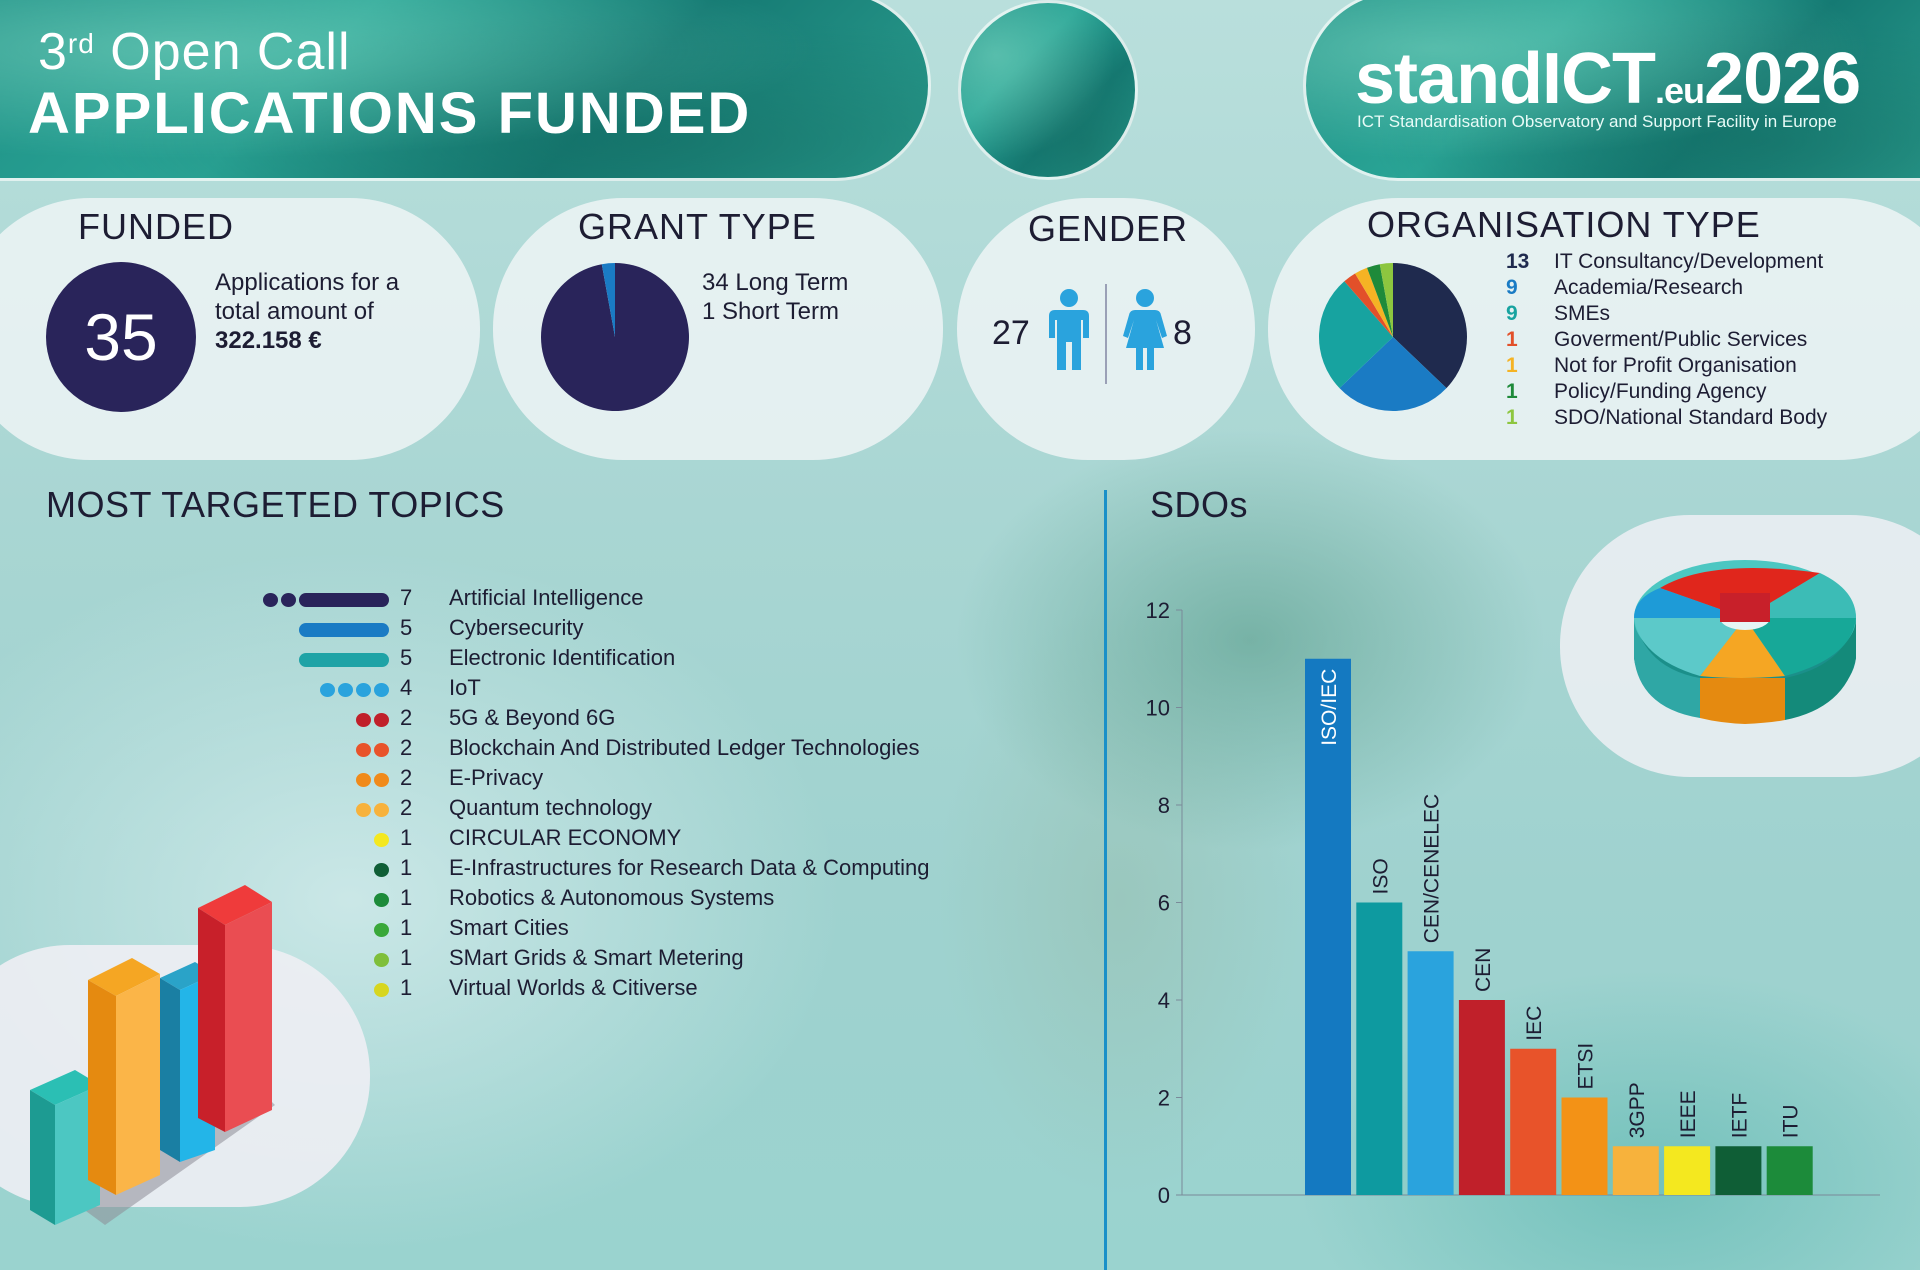 The height and width of the screenshot is (1270, 1920). Describe the element at coordinates (1069, 329) in the screenshot. I see `male-icon` at that location.